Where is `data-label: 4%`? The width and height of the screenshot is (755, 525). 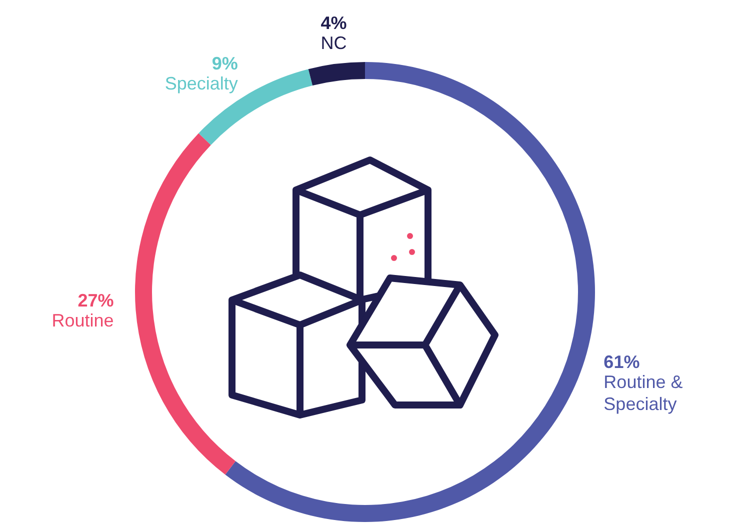
data-label: 4% is located at coordinates (333, 22).